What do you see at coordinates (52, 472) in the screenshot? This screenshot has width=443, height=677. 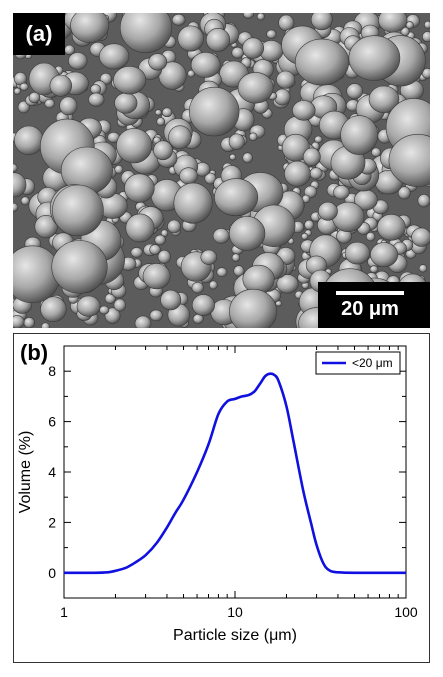 I see `y-tick-label: 4` at bounding box center [52, 472].